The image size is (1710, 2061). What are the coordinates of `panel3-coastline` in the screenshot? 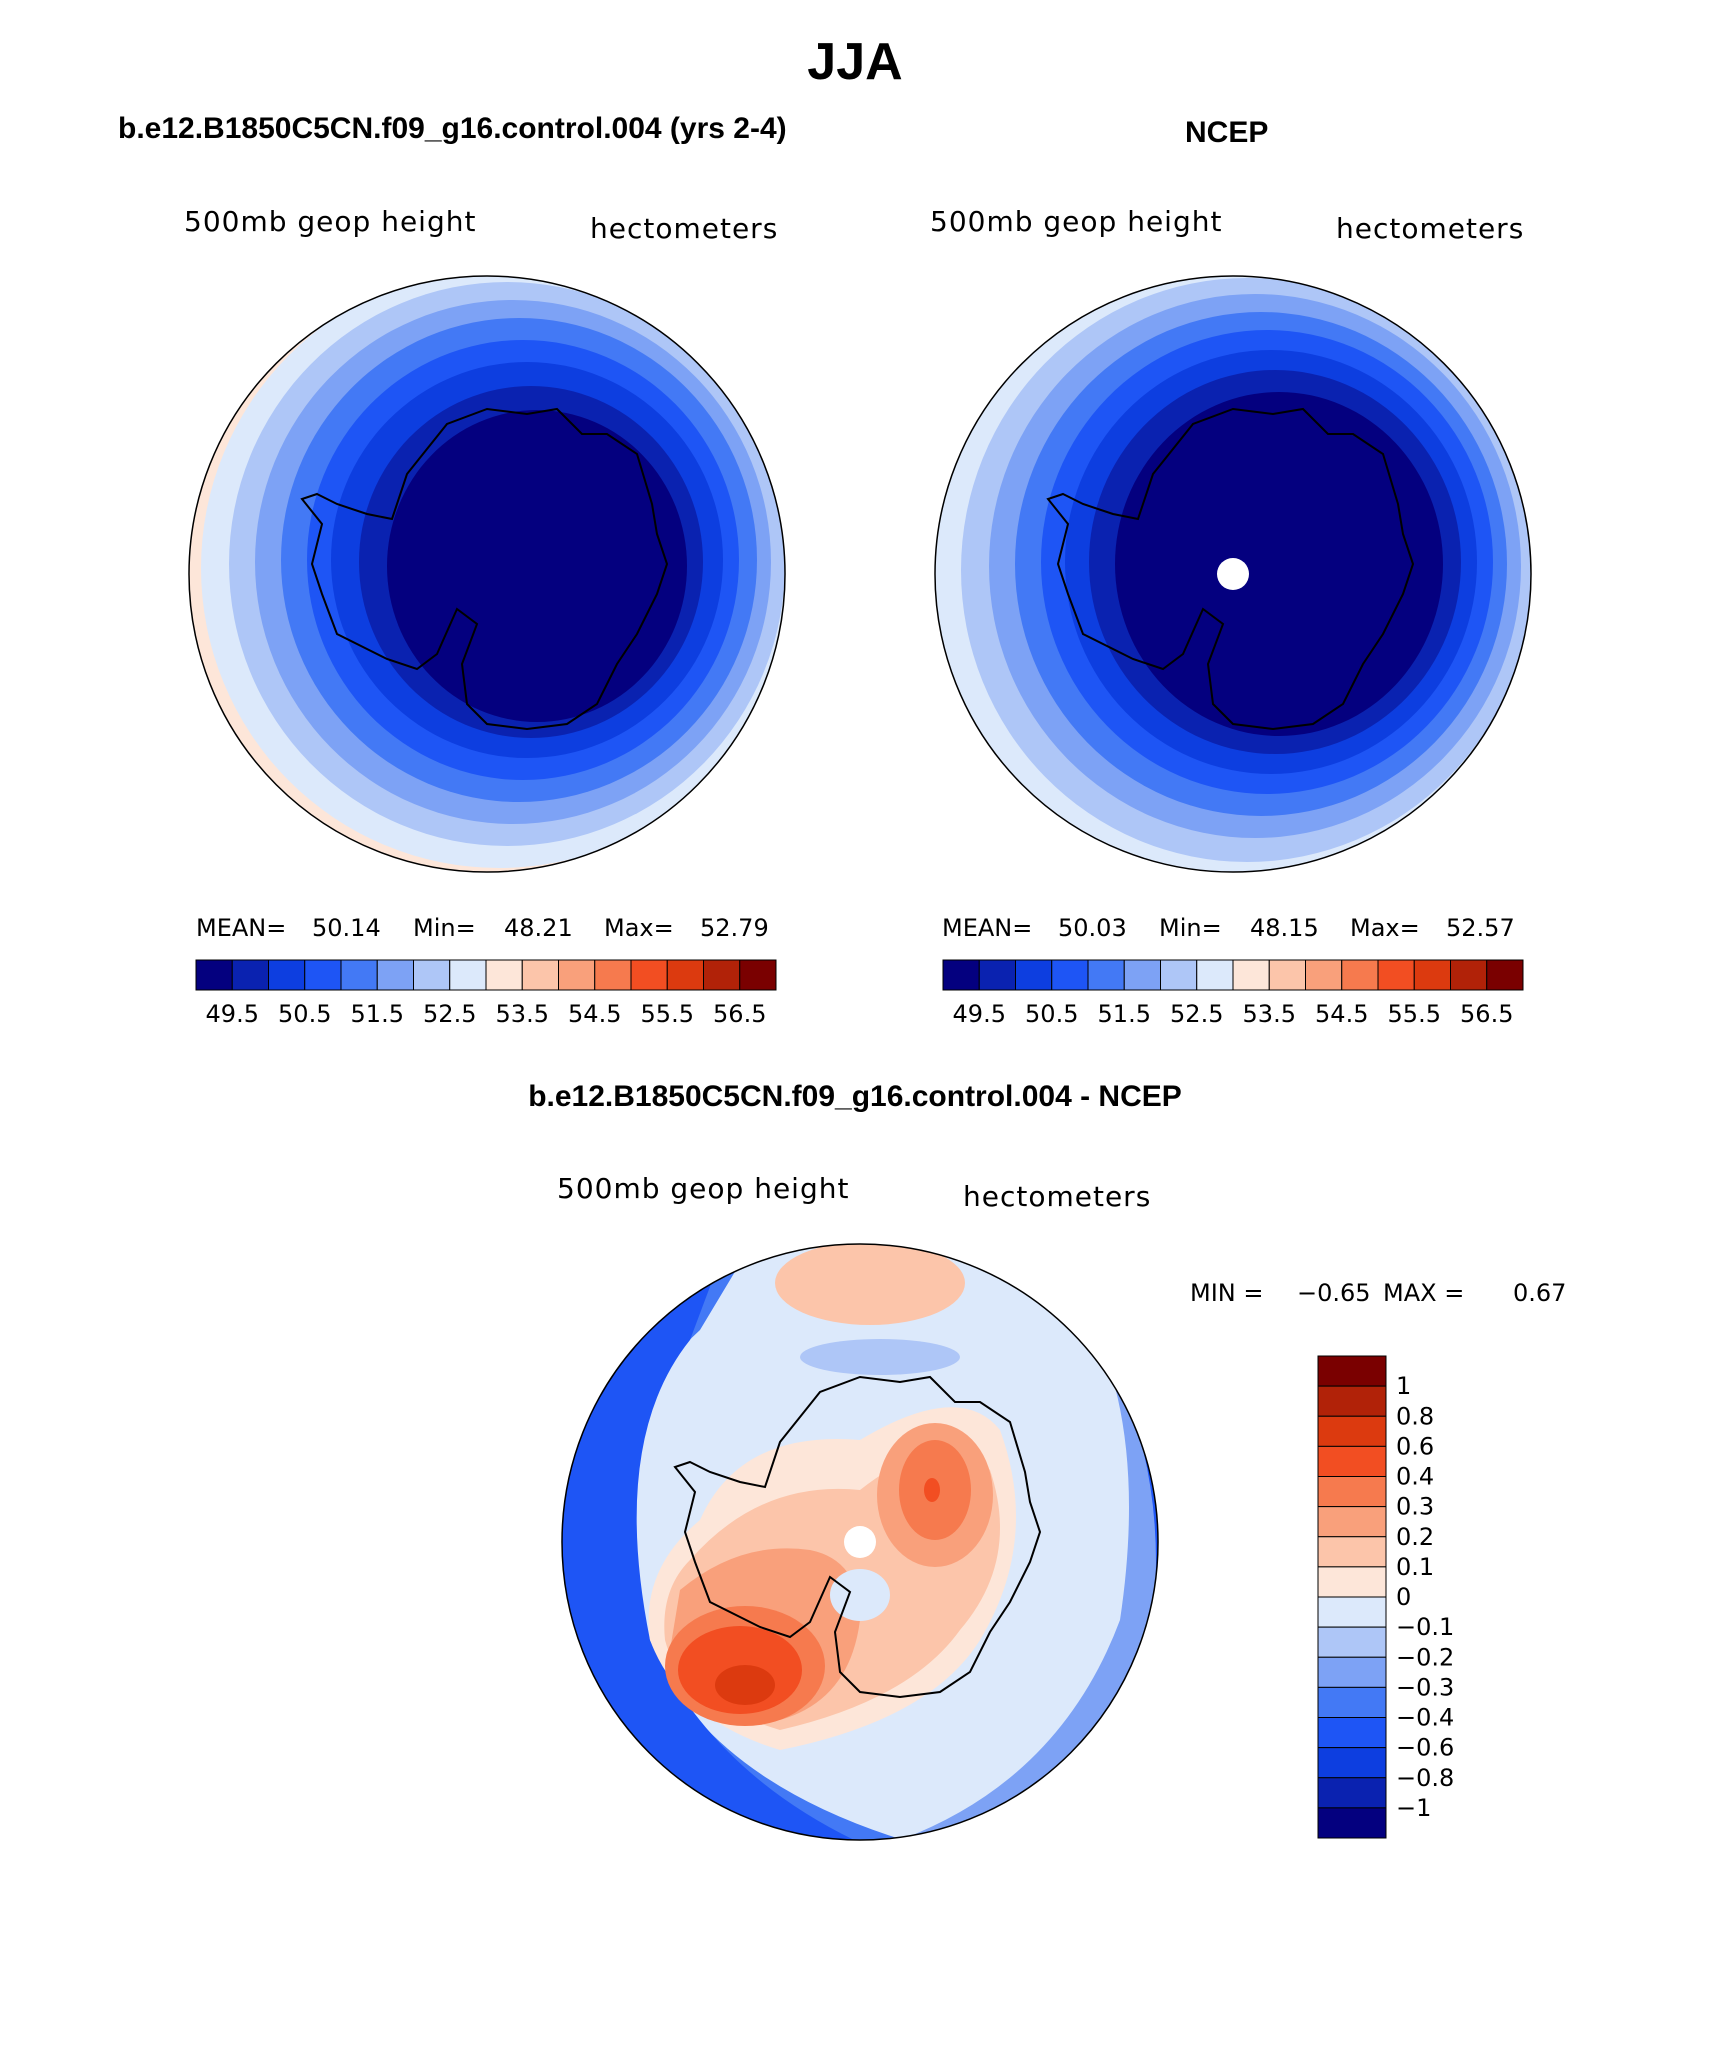 It's located at (857, 1537).